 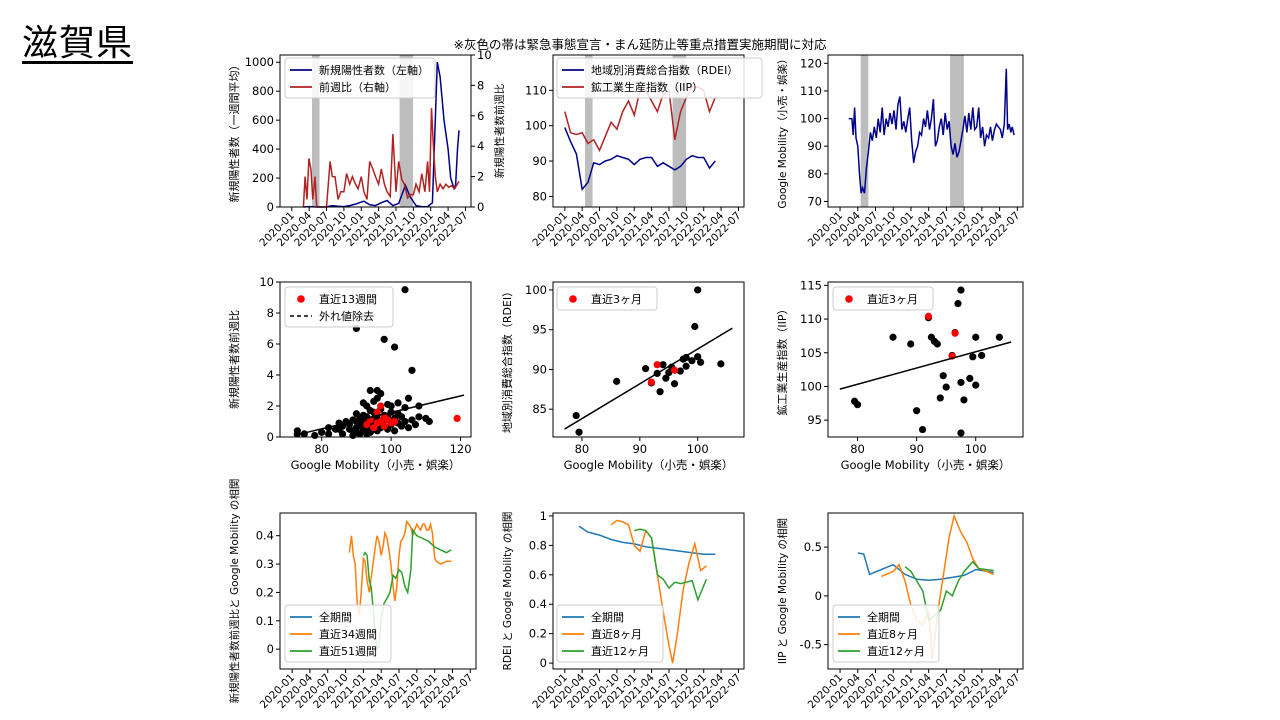 I want to click on y2-tick-label: 0, so click(x=480, y=207).